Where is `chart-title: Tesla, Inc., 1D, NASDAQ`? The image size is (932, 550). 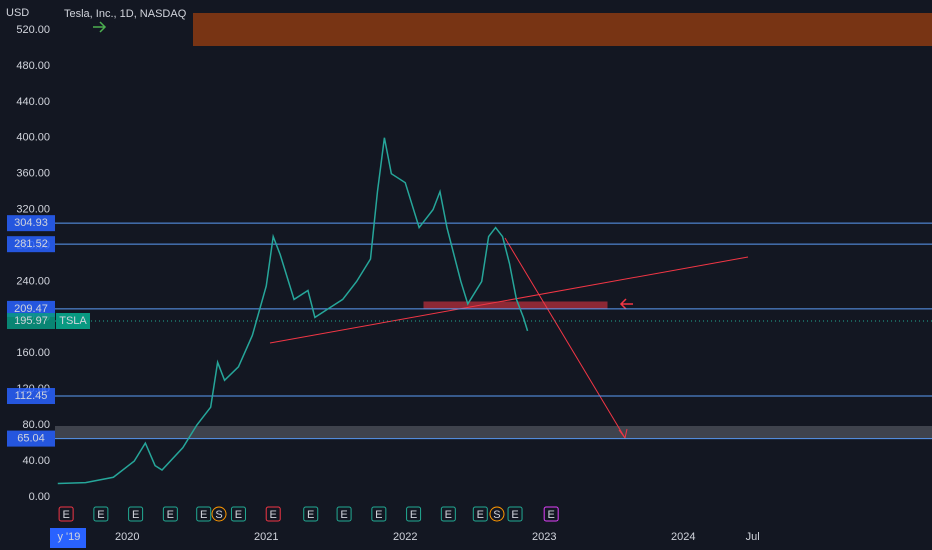 chart-title: Tesla, Inc., 1D, NASDAQ is located at coordinates (125, 14).